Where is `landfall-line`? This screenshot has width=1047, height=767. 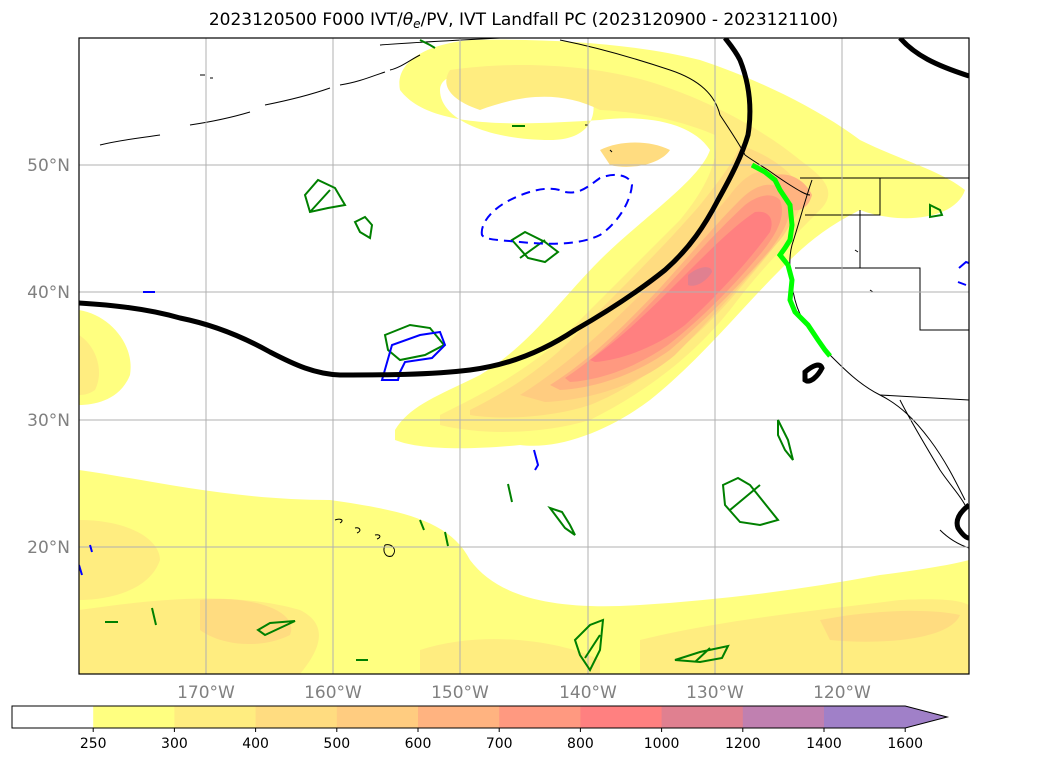
landfall-line is located at coordinates (791, 260).